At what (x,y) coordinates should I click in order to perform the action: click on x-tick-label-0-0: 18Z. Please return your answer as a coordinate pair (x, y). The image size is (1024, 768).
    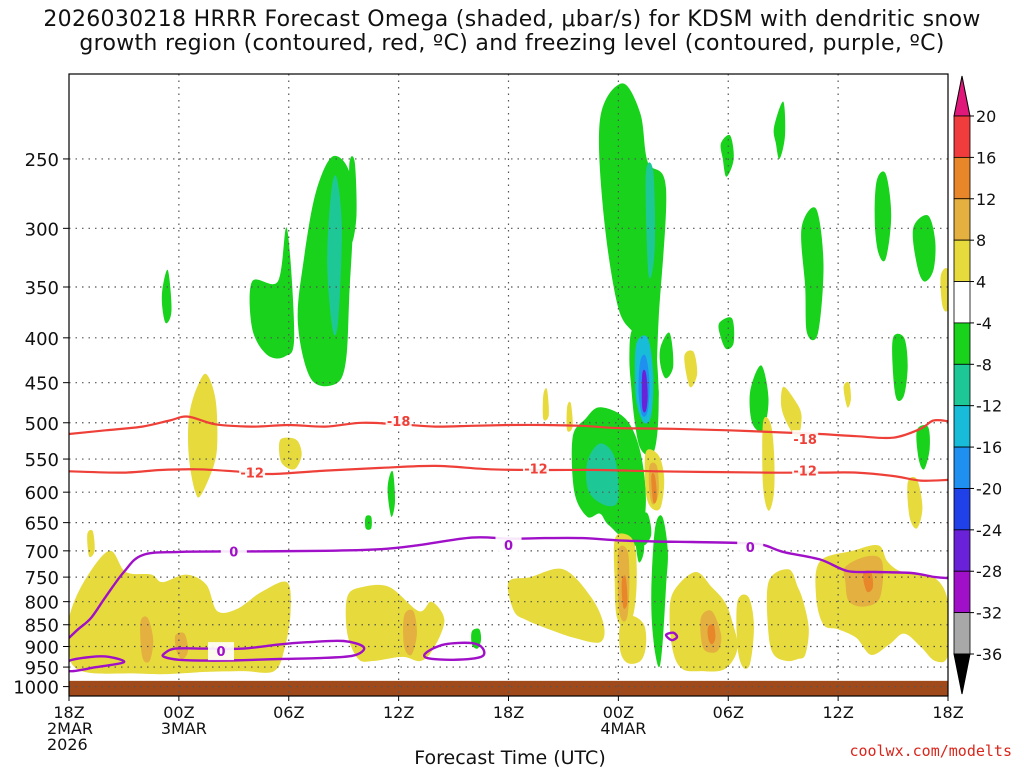
    Looking at the image, I should click on (68, 712).